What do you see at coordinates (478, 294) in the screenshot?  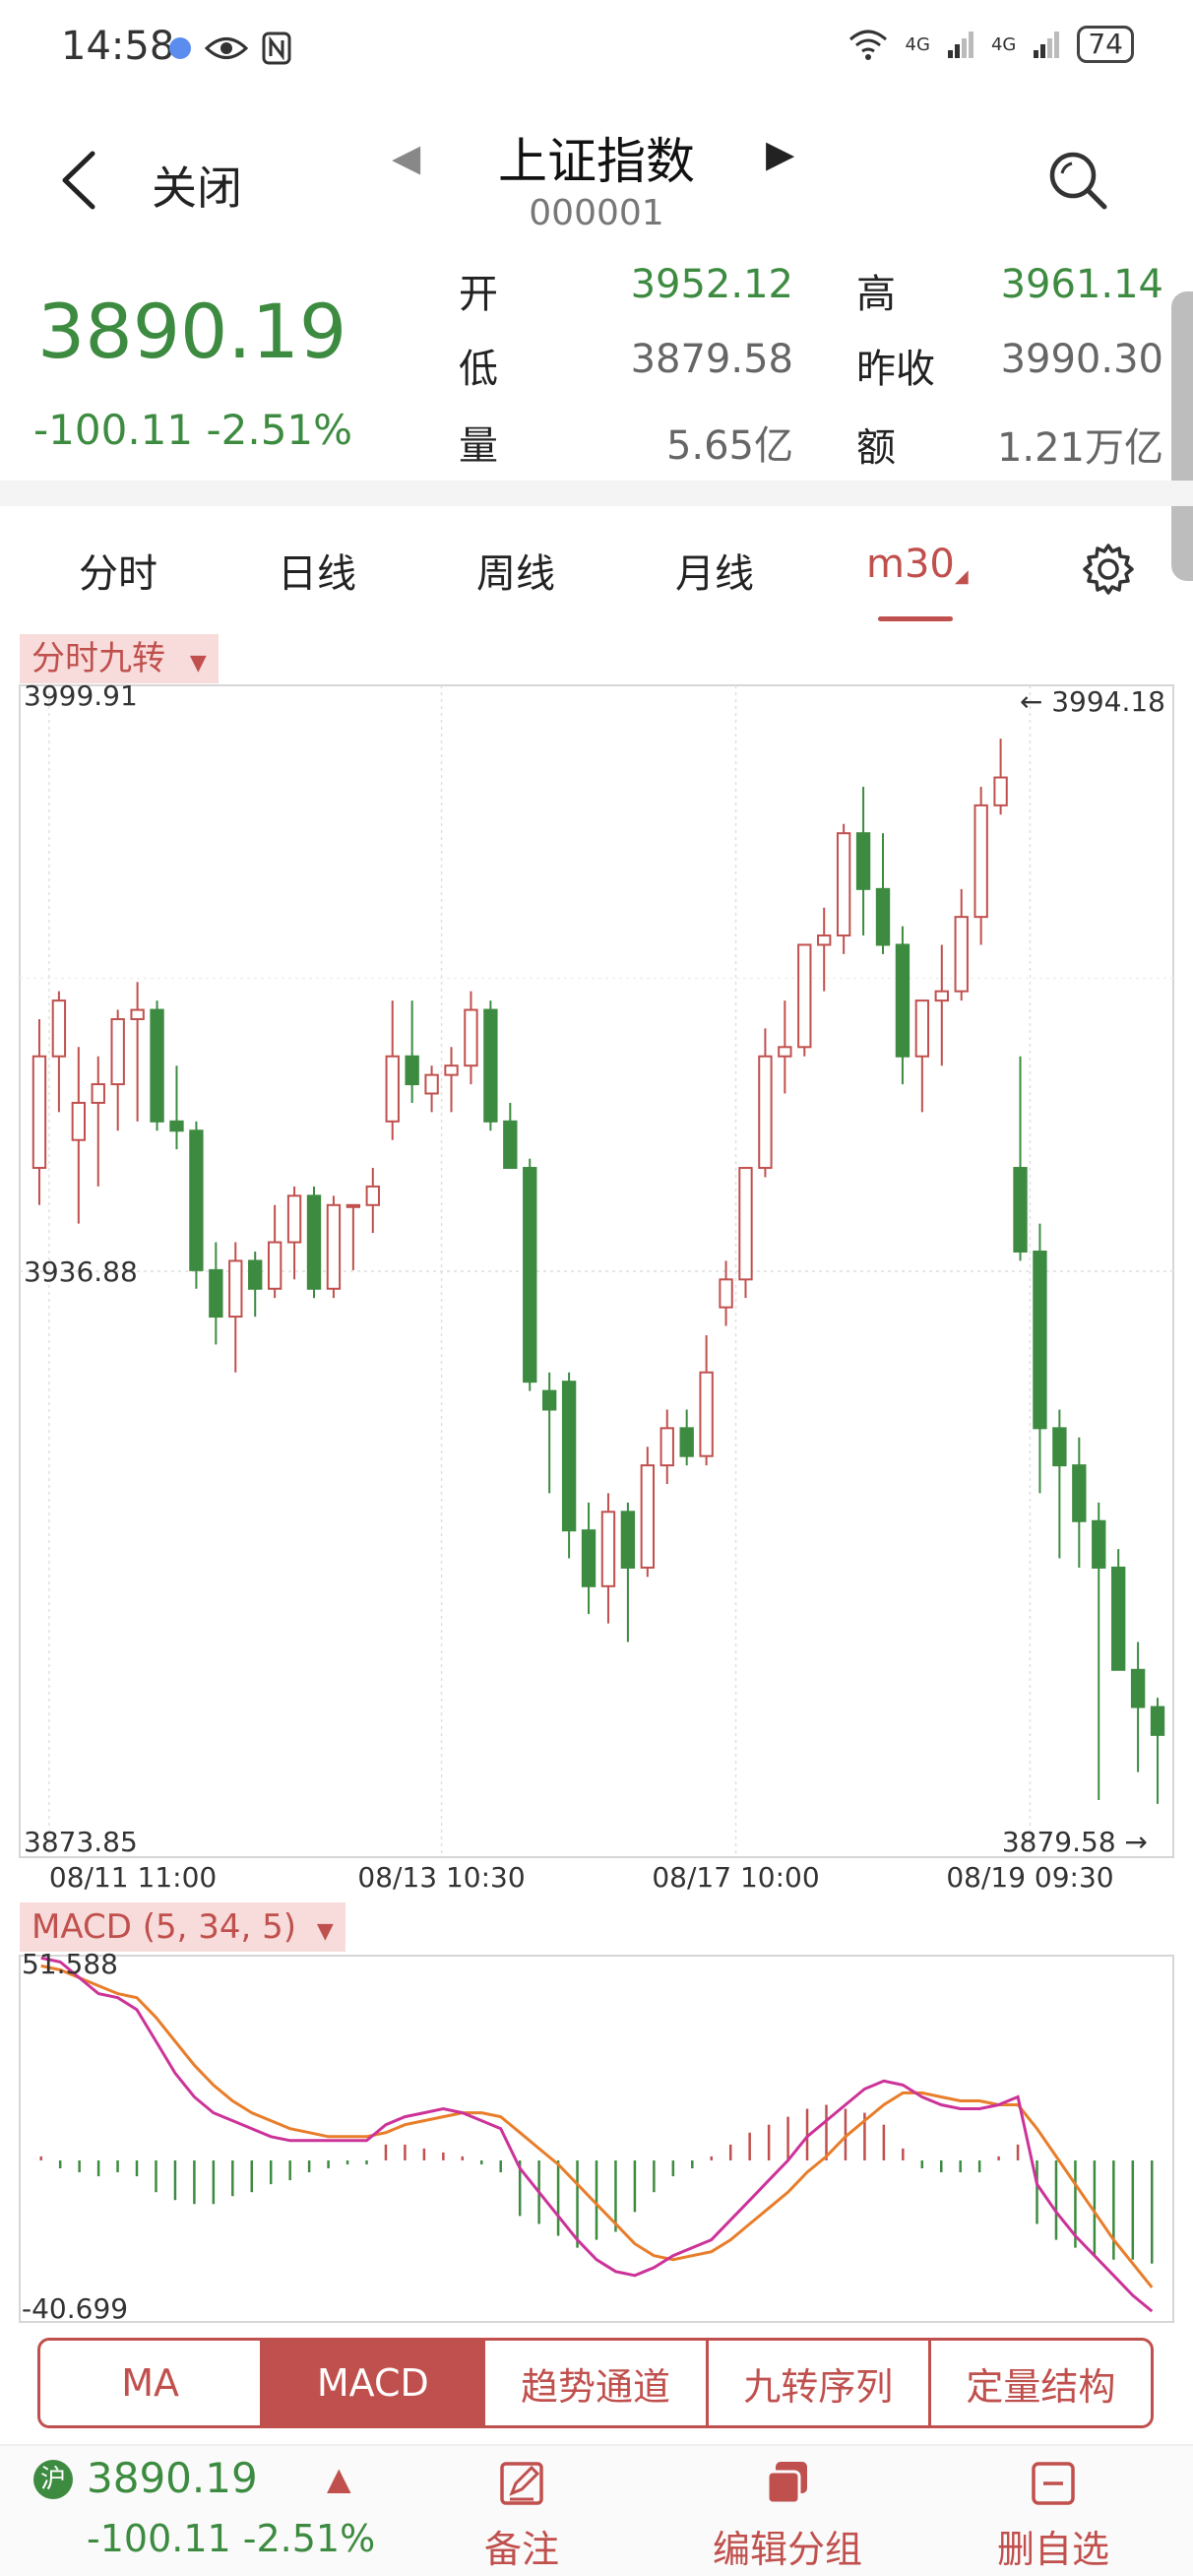 I see `open-label: 开` at bounding box center [478, 294].